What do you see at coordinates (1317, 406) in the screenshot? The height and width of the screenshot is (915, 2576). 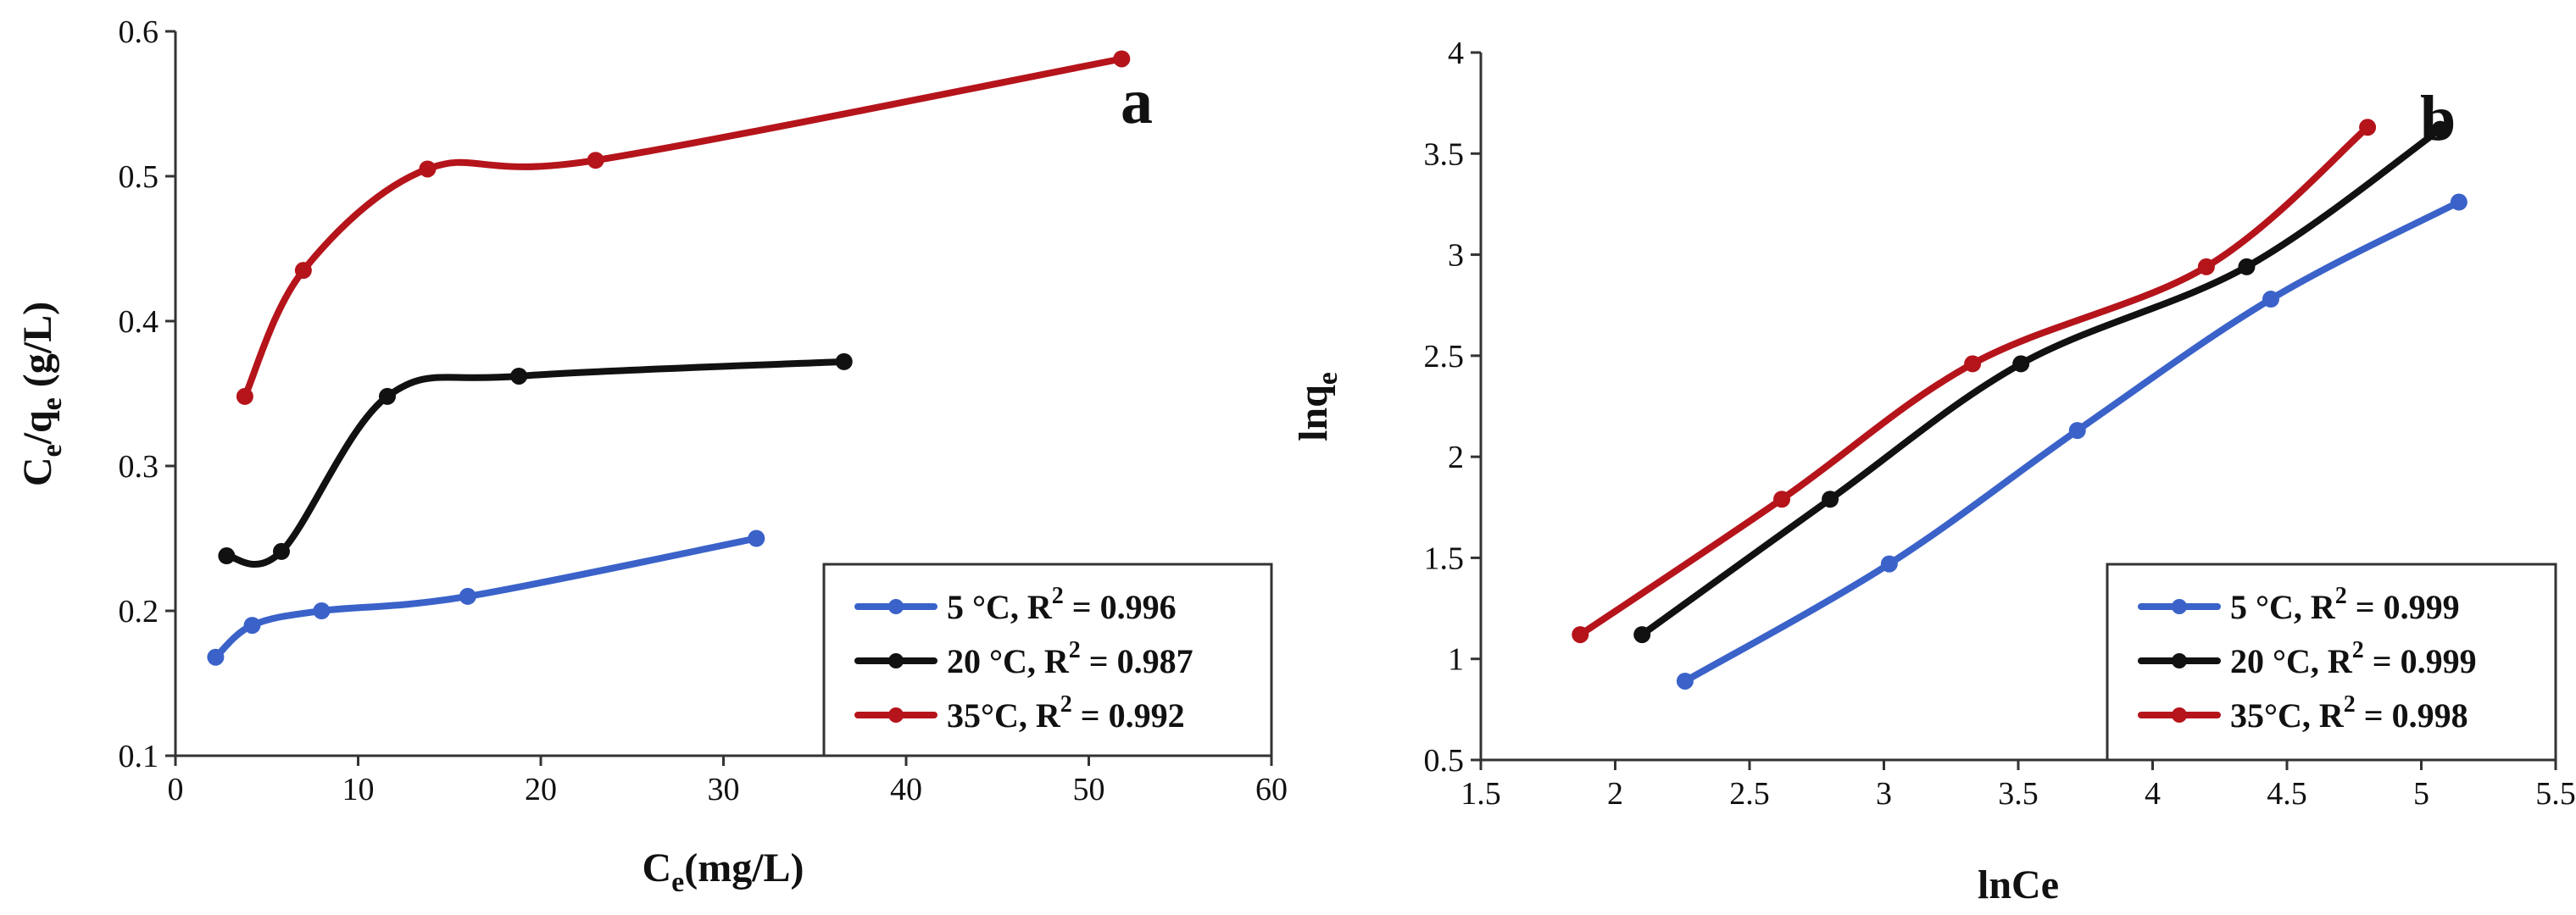 I see `y-axis-title: lnqe` at bounding box center [1317, 406].